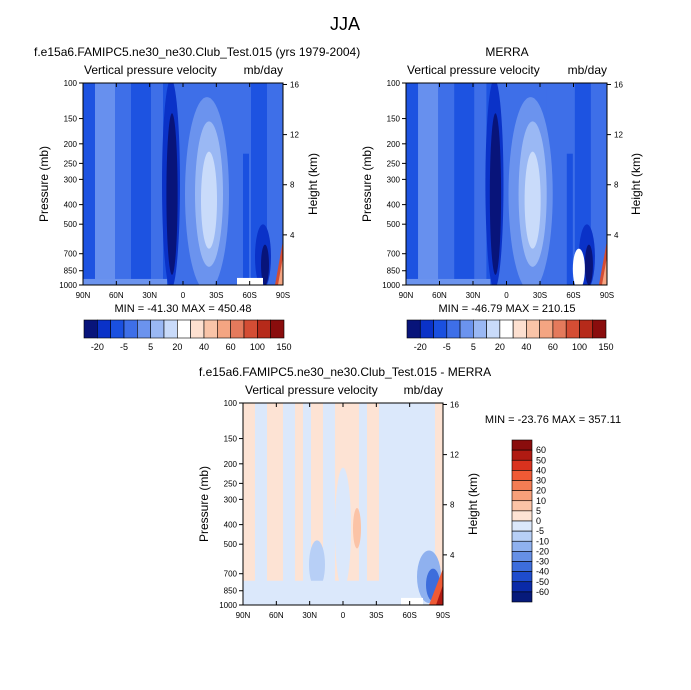 This screenshot has width=691, height=690. Describe the element at coordinates (506, 52) in the screenshot. I see `panel-title: MERRA` at that location.